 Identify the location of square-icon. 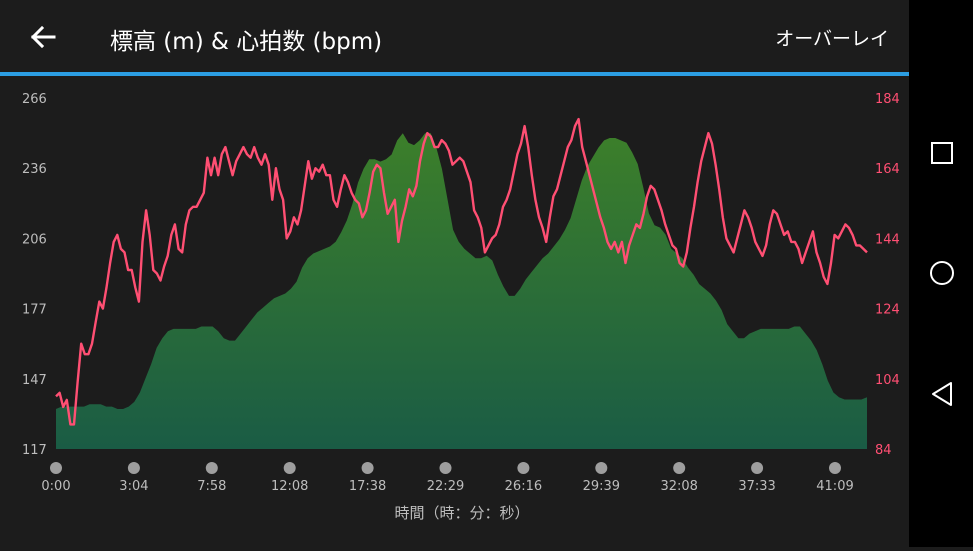
(942, 153).